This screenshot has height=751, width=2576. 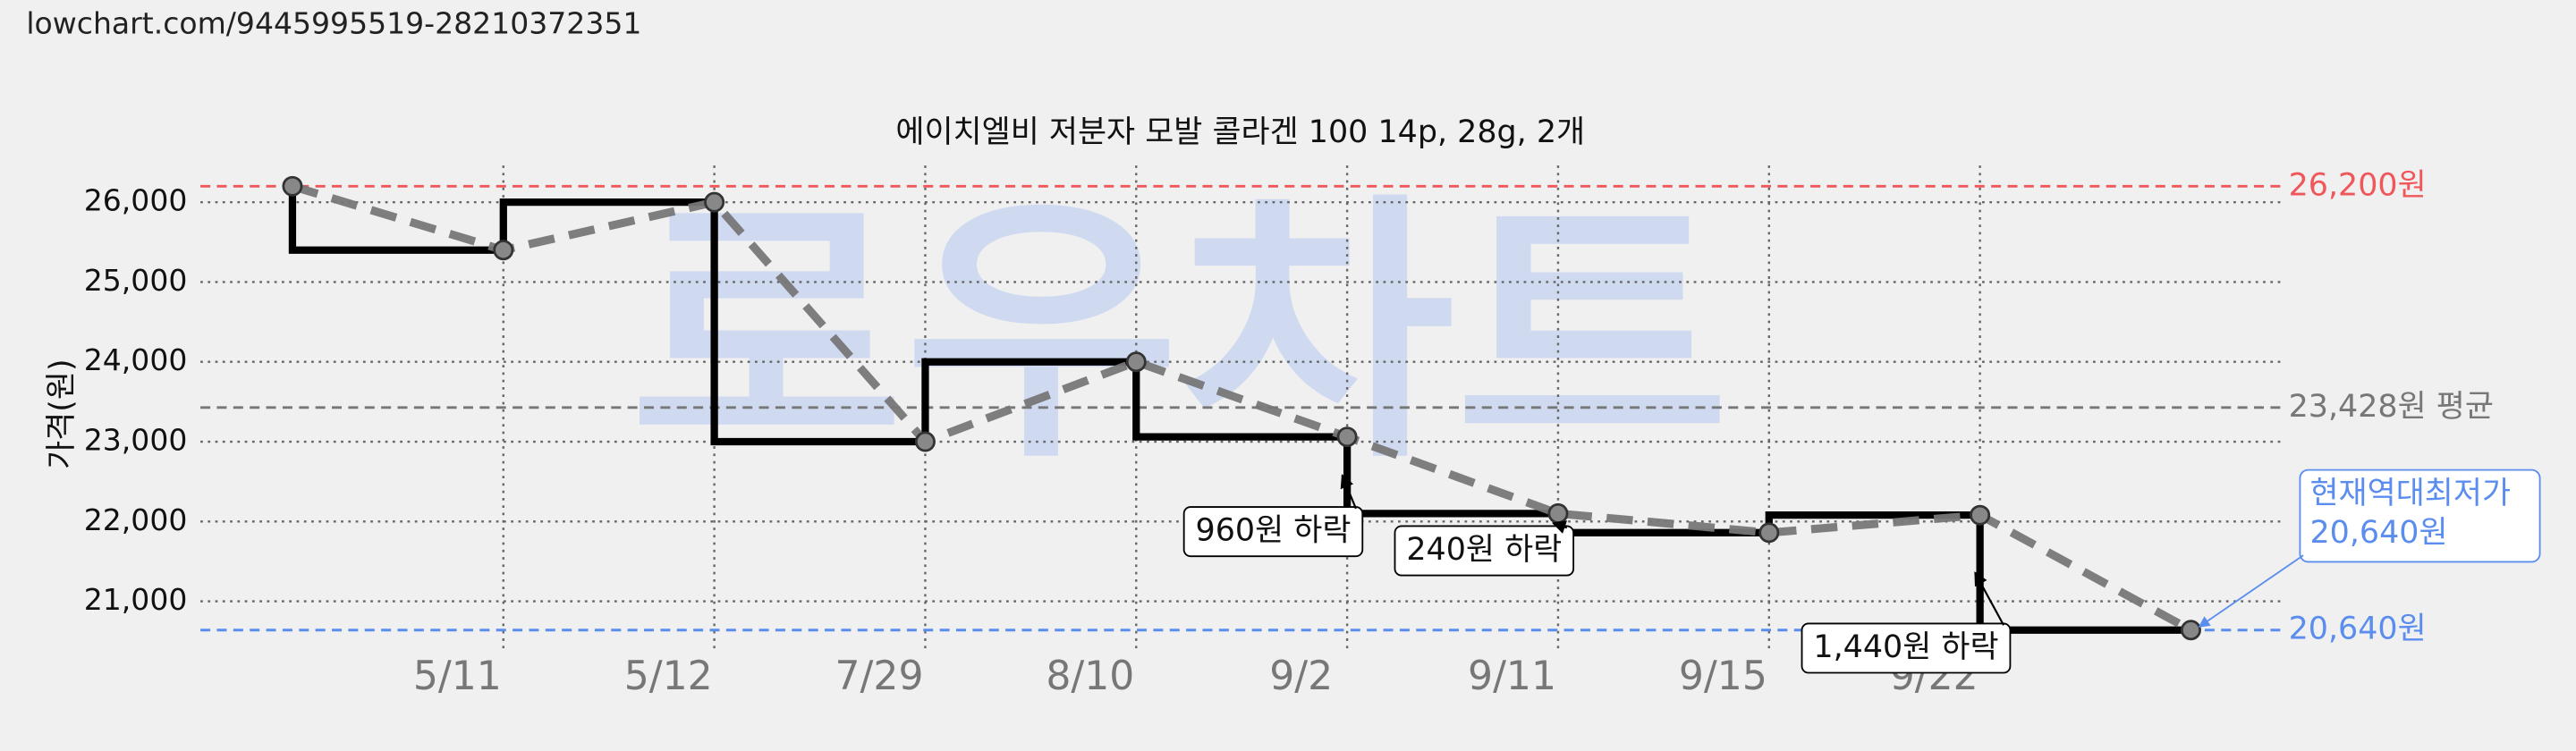 I want to click on url: lowchart.com/9445995519-28210372351, so click(x=333, y=22).